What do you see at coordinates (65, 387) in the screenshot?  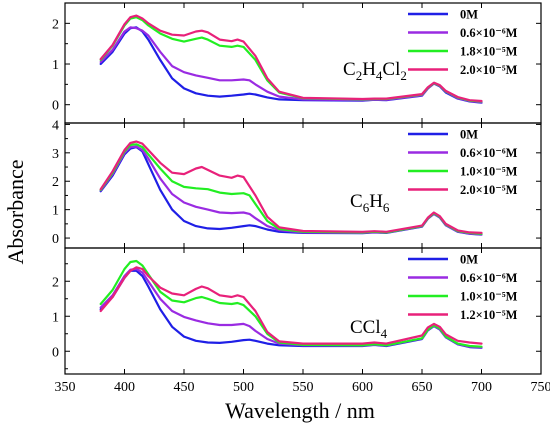 I see `x-tick-label: 350` at bounding box center [65, 387].